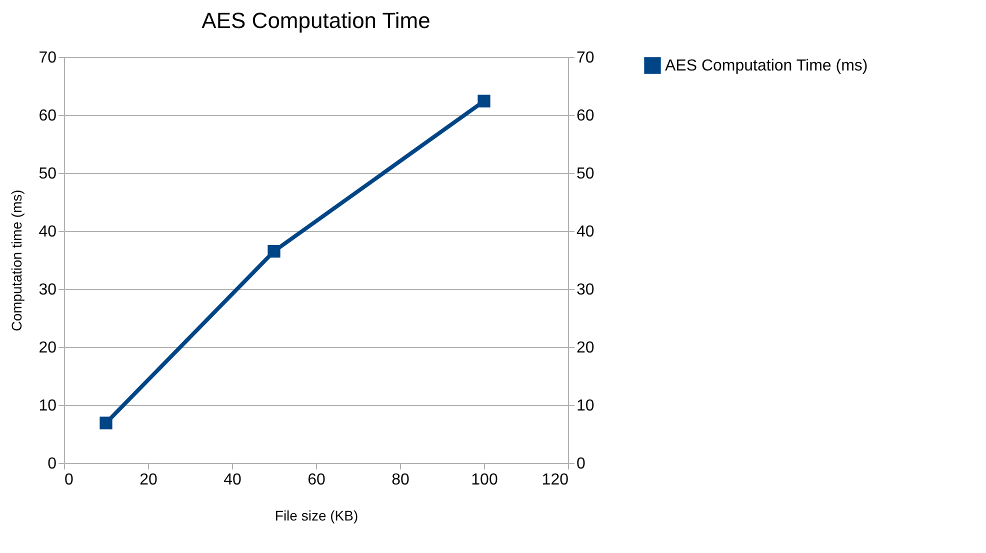 This screenshot has width=986, height=553. Describe the element at coordinates (47, 232) in the screenshot. I see `y-tick-label: 40` at that location.